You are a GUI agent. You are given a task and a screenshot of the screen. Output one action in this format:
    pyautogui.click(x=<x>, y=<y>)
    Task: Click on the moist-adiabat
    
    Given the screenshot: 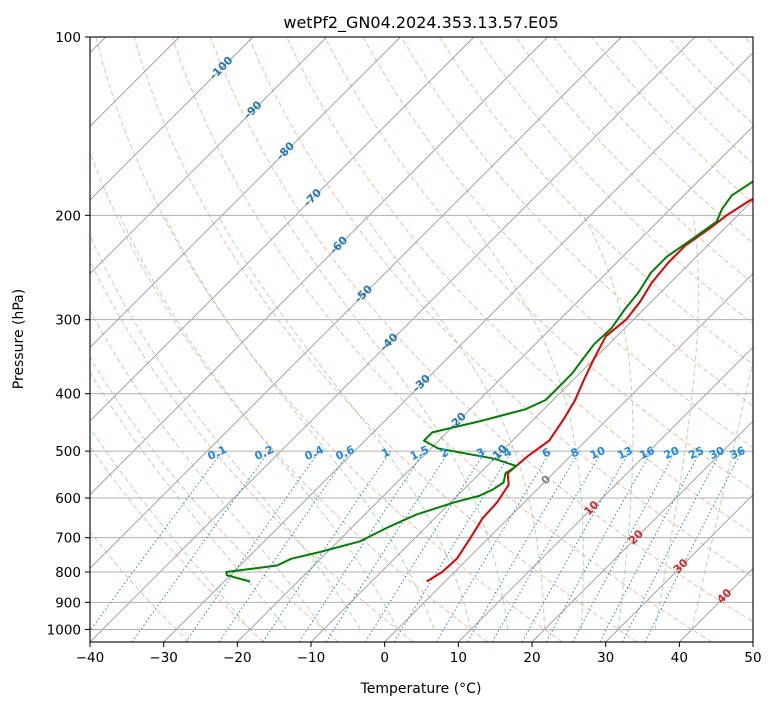 What is the action you would take?
    pyautogui.click(x=207, y=469)
    